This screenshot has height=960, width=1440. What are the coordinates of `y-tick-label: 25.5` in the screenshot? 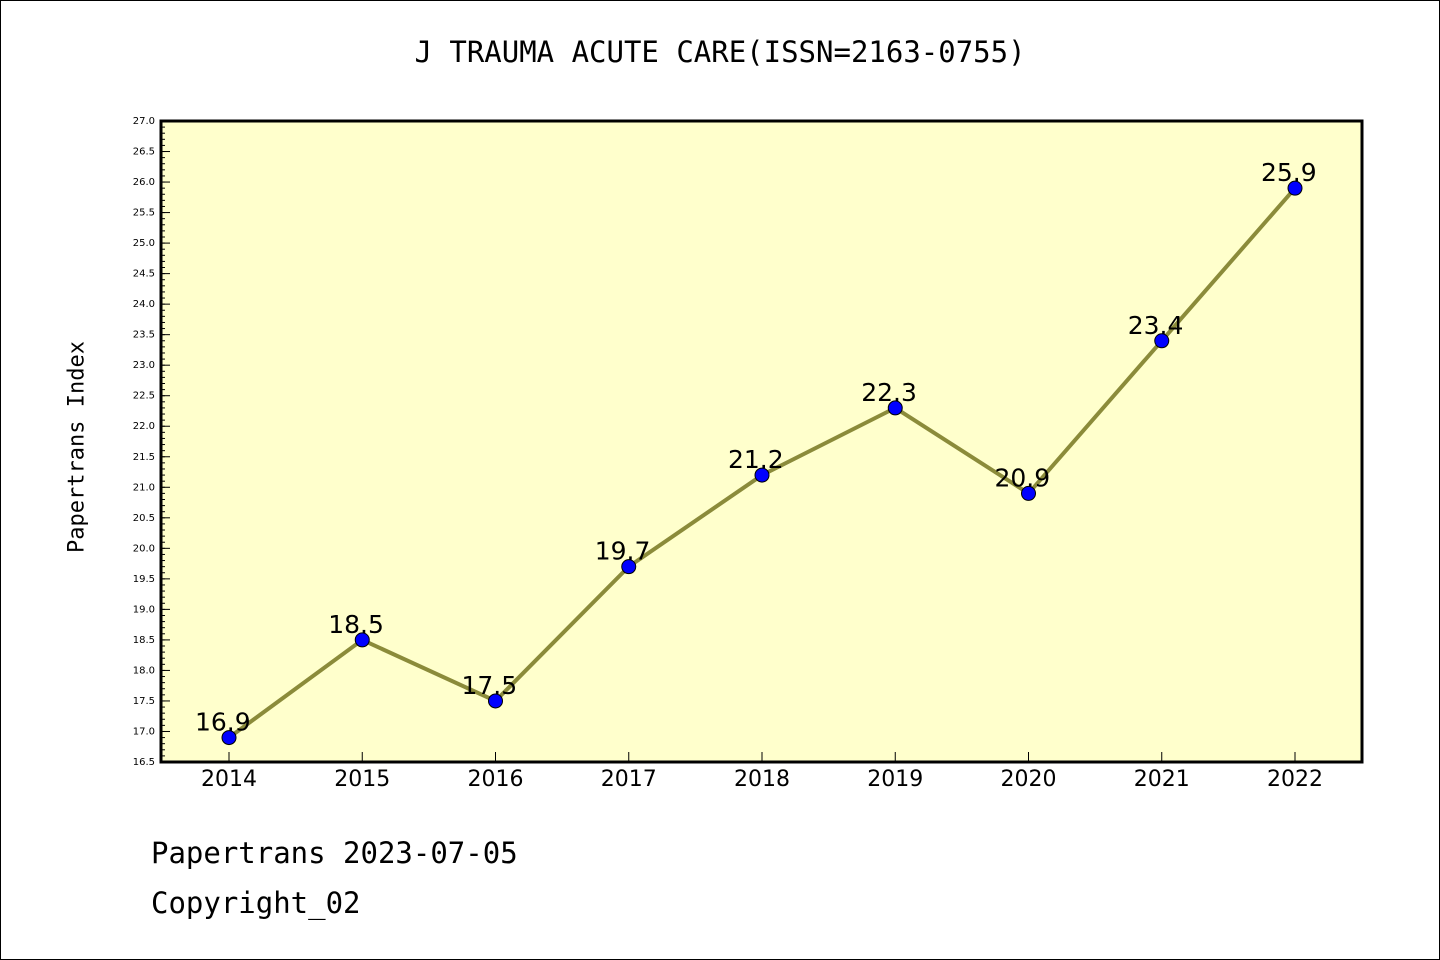 It's located at (144, 213).